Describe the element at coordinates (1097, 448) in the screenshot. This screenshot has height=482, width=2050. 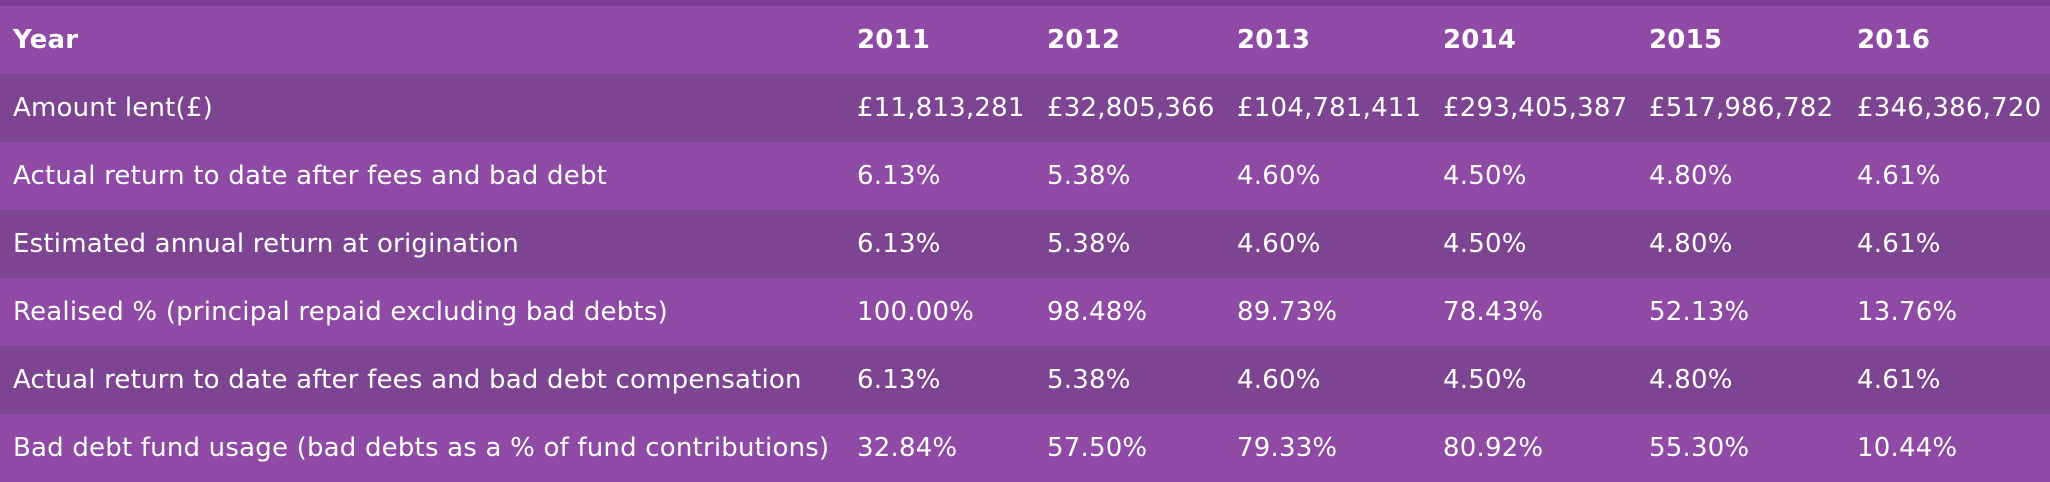
I see `table-cell: 57.50%` at that location.